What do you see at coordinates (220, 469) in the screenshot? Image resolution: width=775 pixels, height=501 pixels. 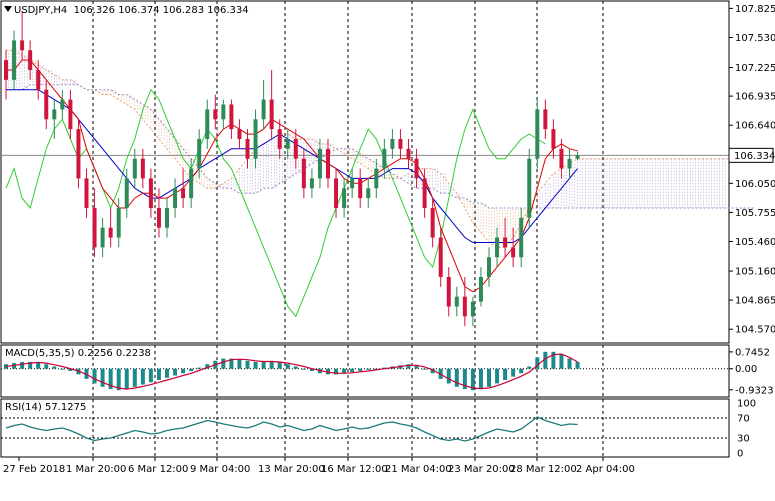 I see `time-tick-label: 9 Mar 04:00` at bounding box center [220, 469].